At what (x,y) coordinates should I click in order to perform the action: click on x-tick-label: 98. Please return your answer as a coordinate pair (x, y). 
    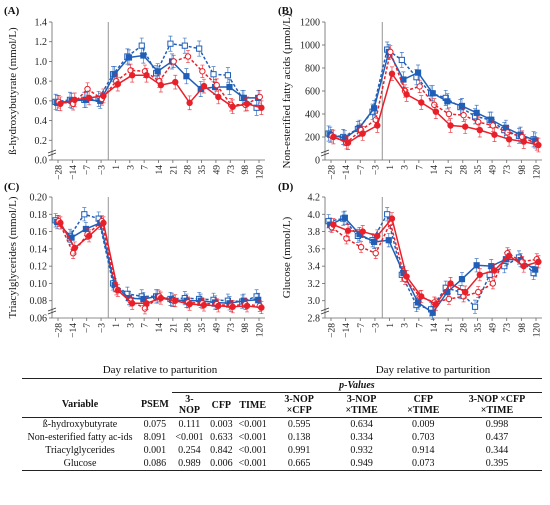
    Looking at the image, I should click on (523, 328).